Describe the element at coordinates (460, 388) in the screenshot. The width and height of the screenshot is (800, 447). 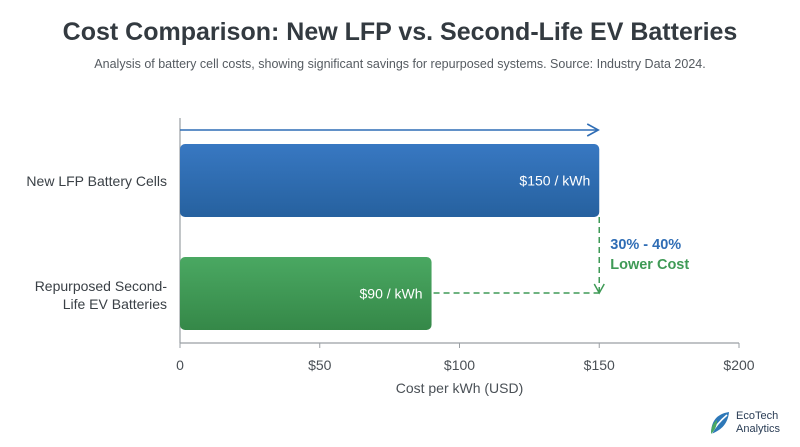
I see `x-axis-label: Cost per kWh (USD)` at that location.